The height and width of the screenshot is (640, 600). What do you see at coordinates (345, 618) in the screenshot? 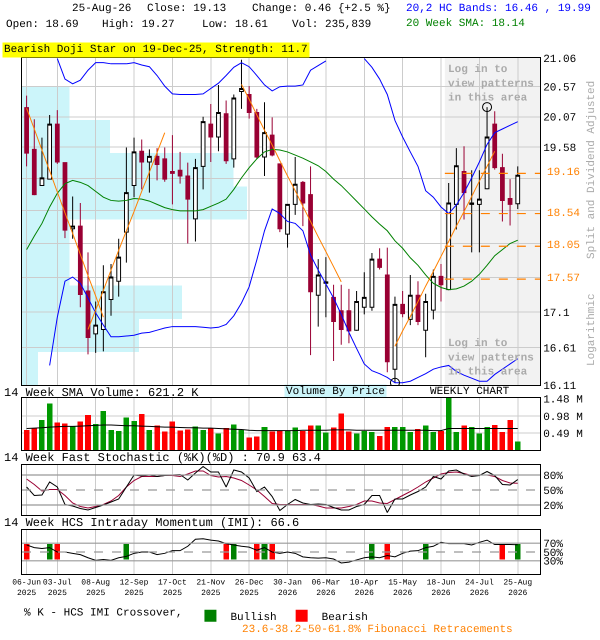
I see `legend-label: Bearish` at bounding box center [345, 618].